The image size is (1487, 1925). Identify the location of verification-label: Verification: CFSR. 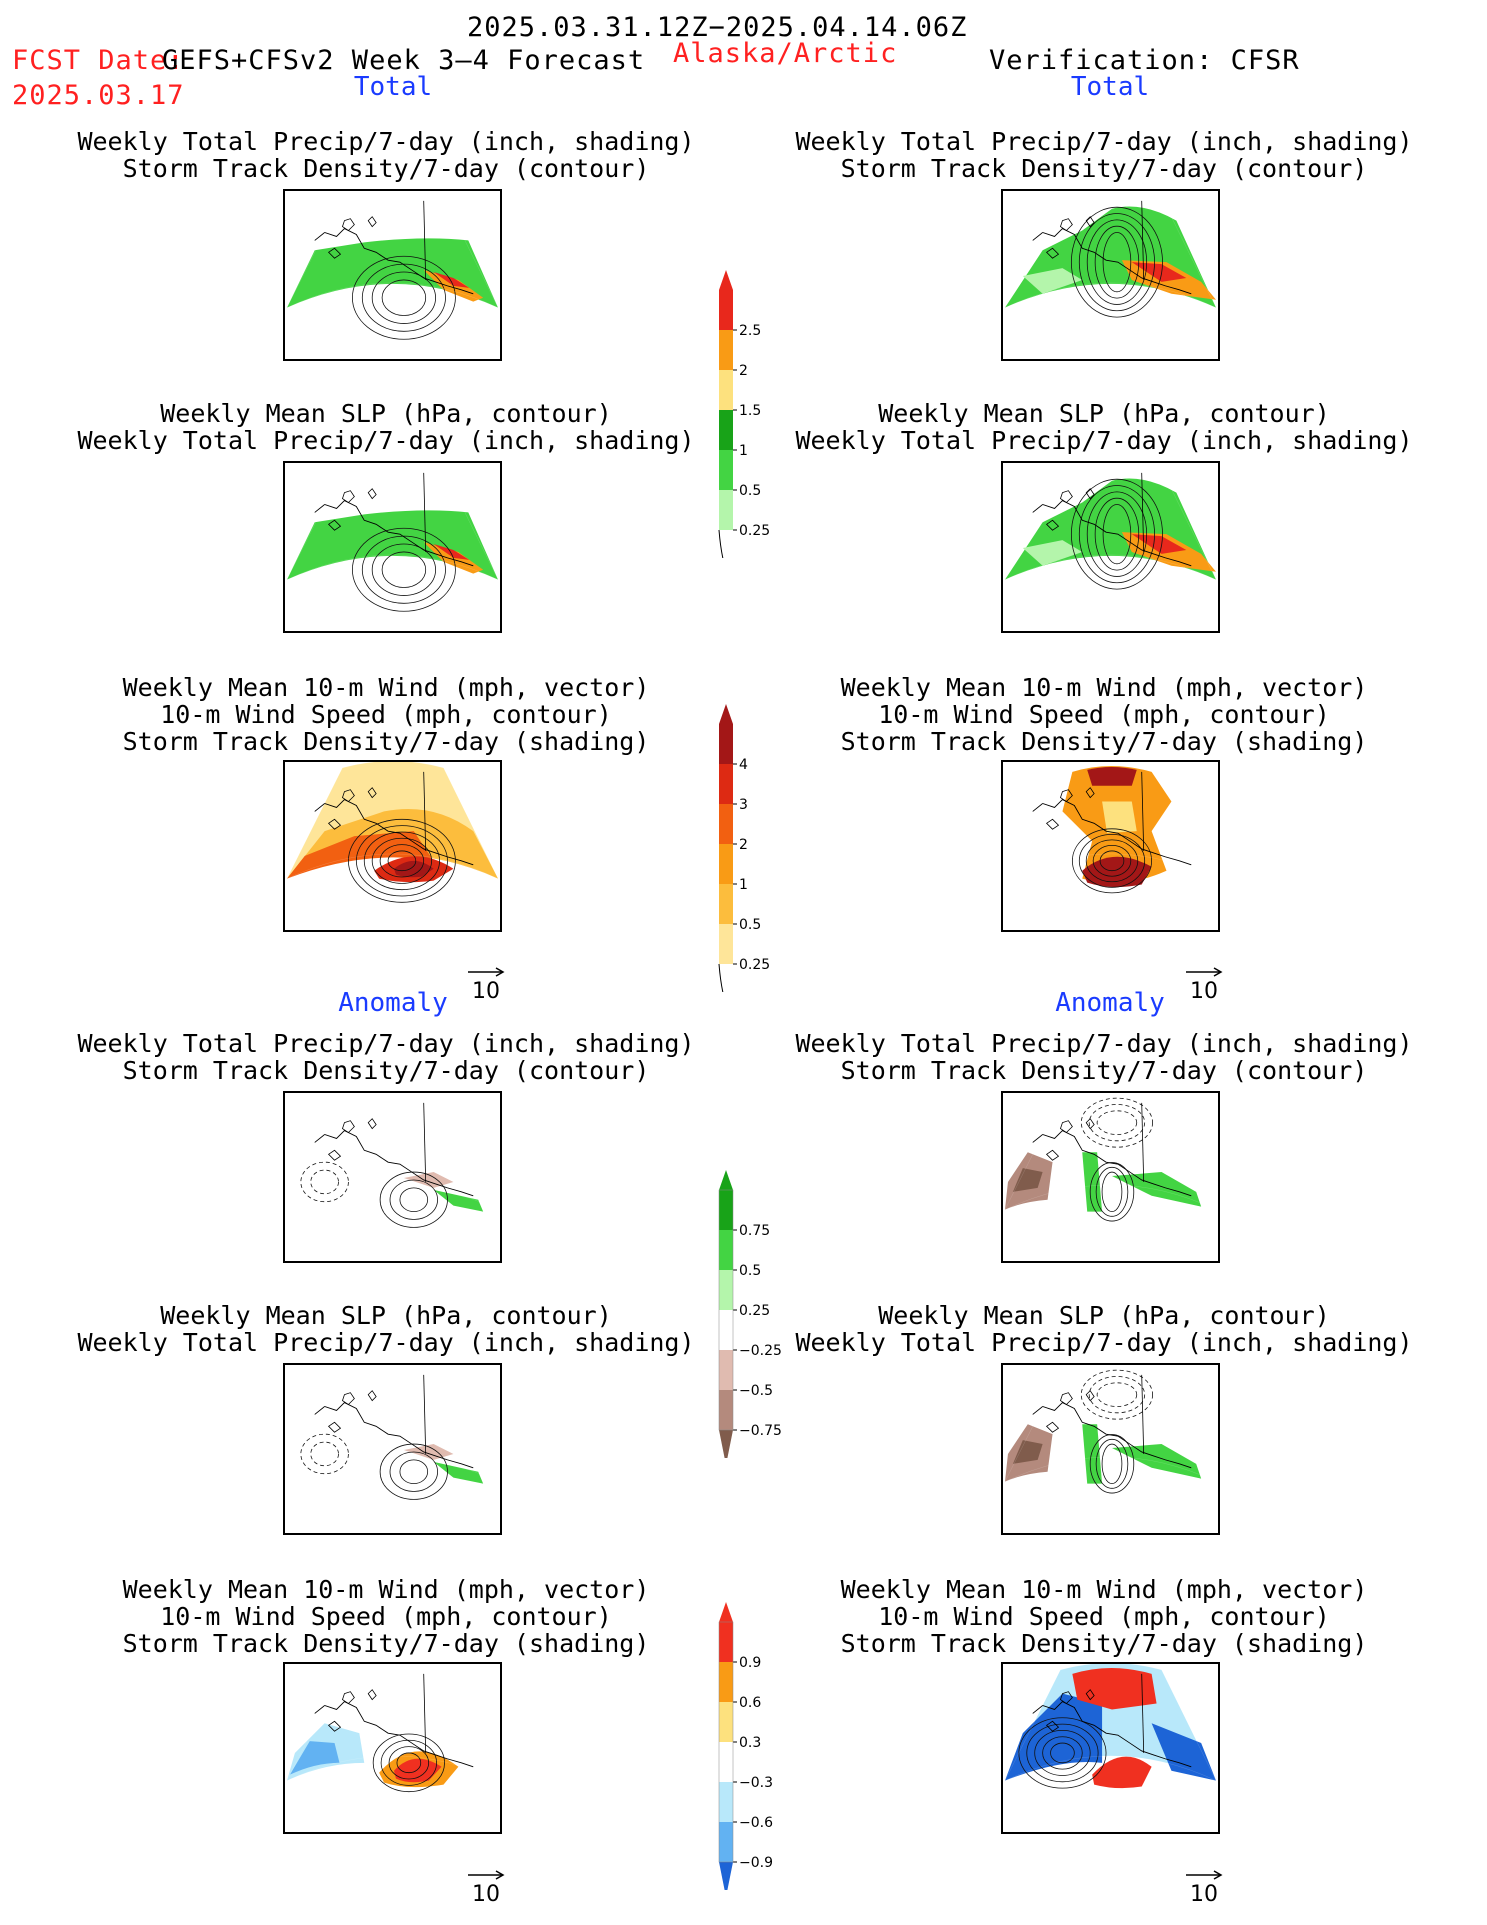
(1144, 60).